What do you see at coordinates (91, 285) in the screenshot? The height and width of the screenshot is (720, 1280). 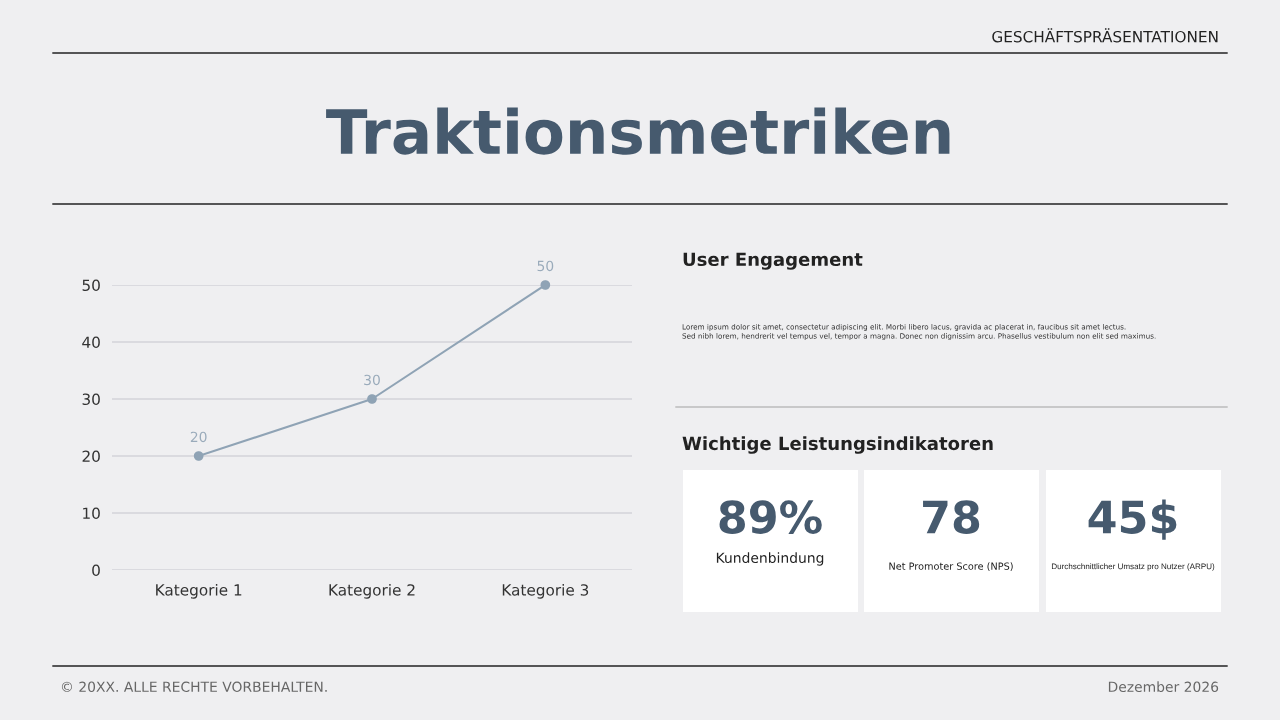 I see `y-tick-label: 50` at bounding box center [91, 285].